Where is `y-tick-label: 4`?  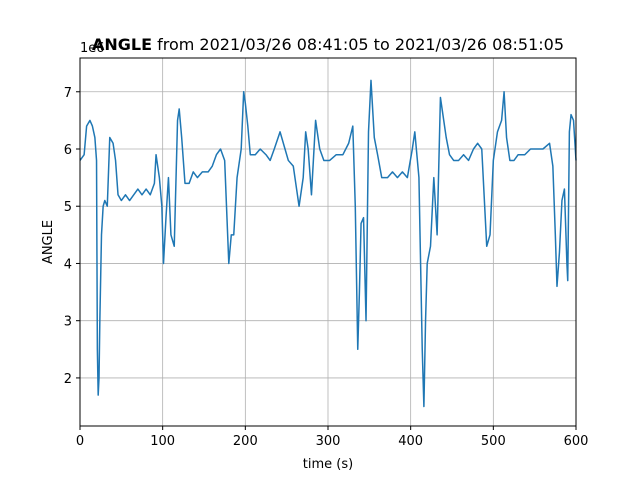 y-tick-label: 4 is located at coordinates (68, 264).